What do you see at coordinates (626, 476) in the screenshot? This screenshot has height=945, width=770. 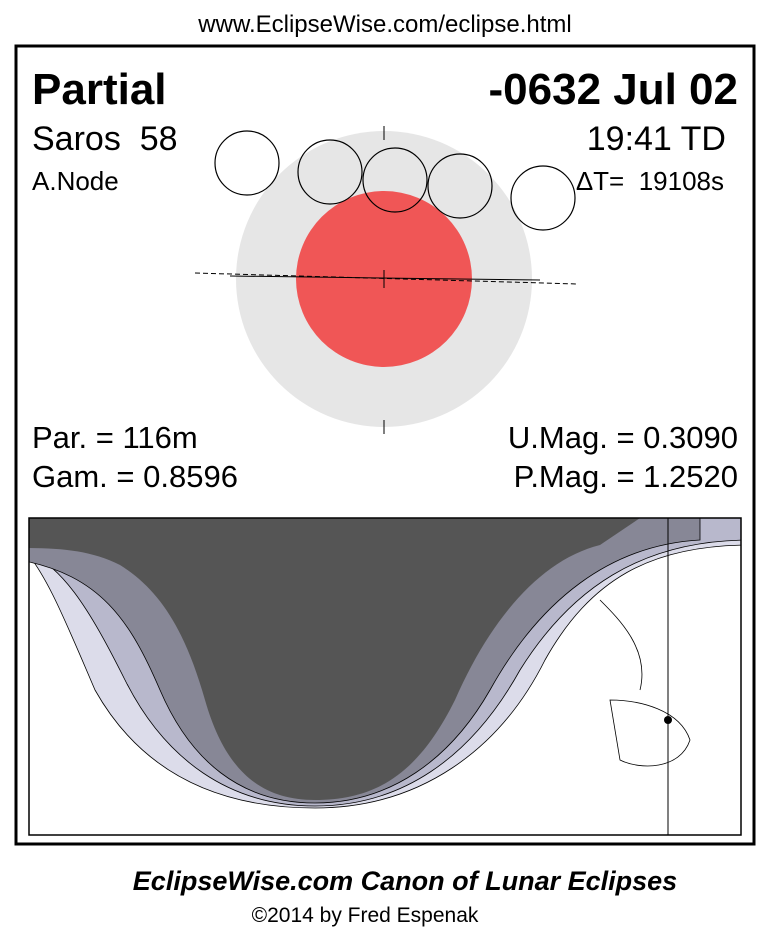 I see `pmag: P.Mag. = 1.2520` at bounding box center [626, 476].